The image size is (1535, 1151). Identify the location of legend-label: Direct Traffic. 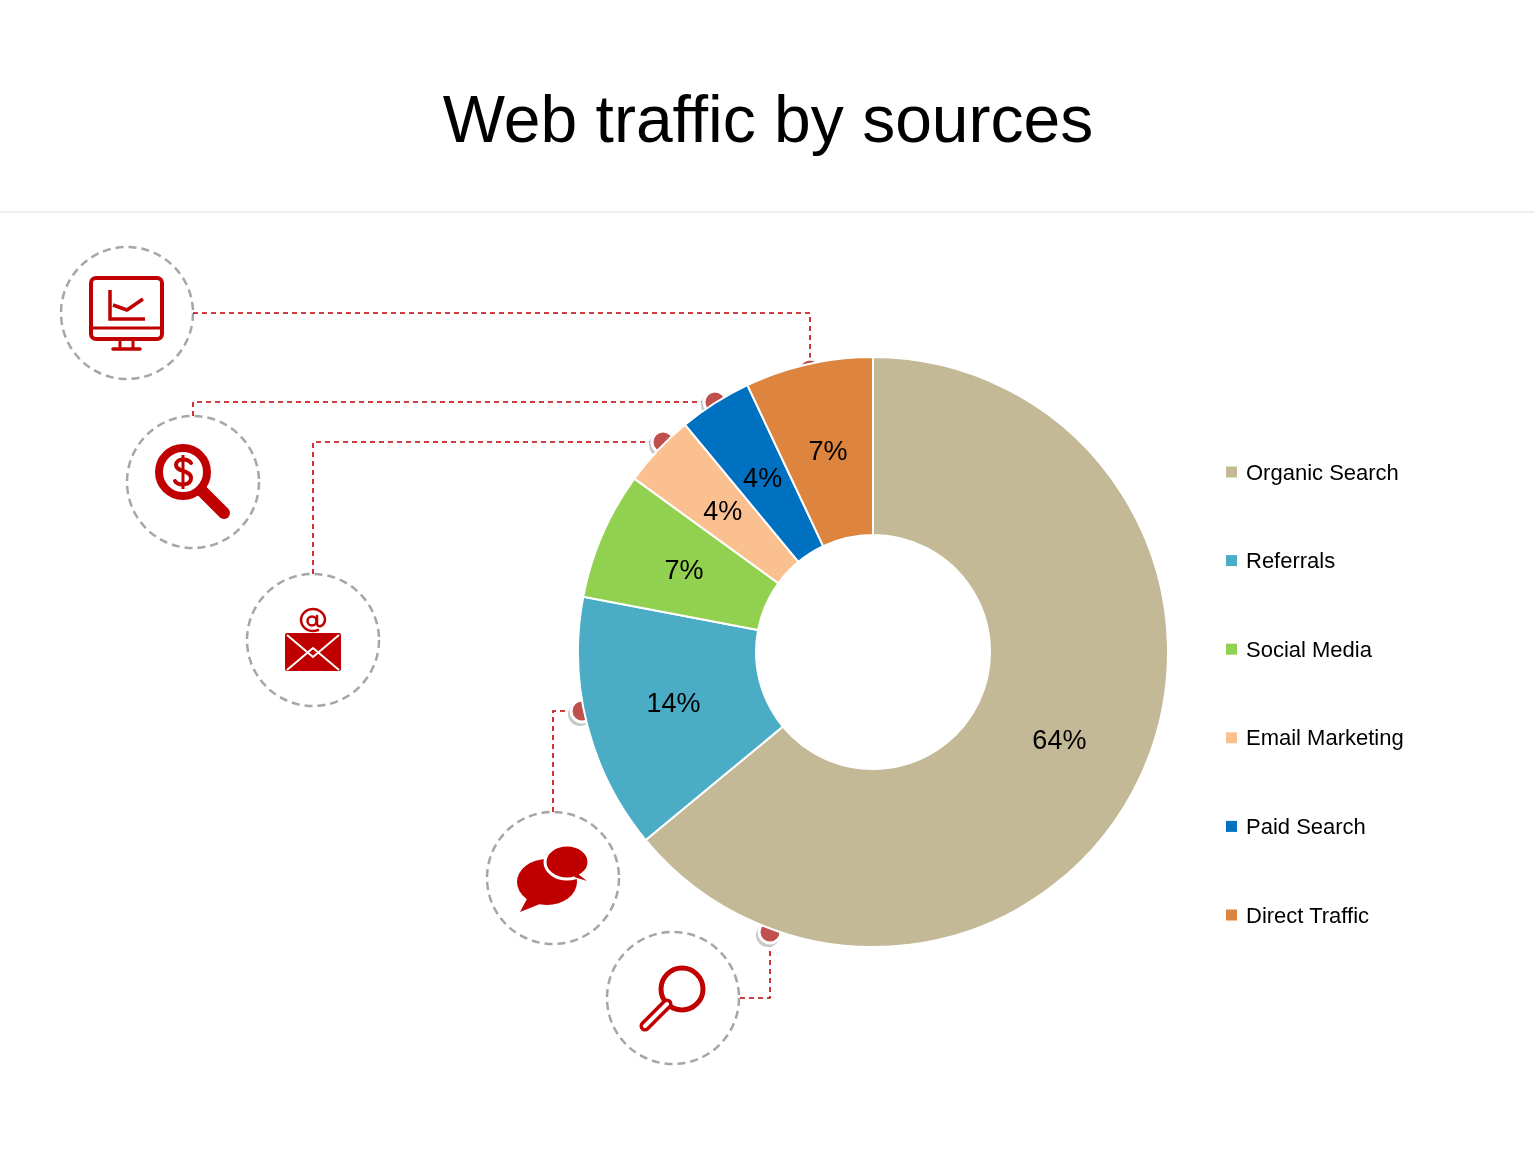
(1308, 915).